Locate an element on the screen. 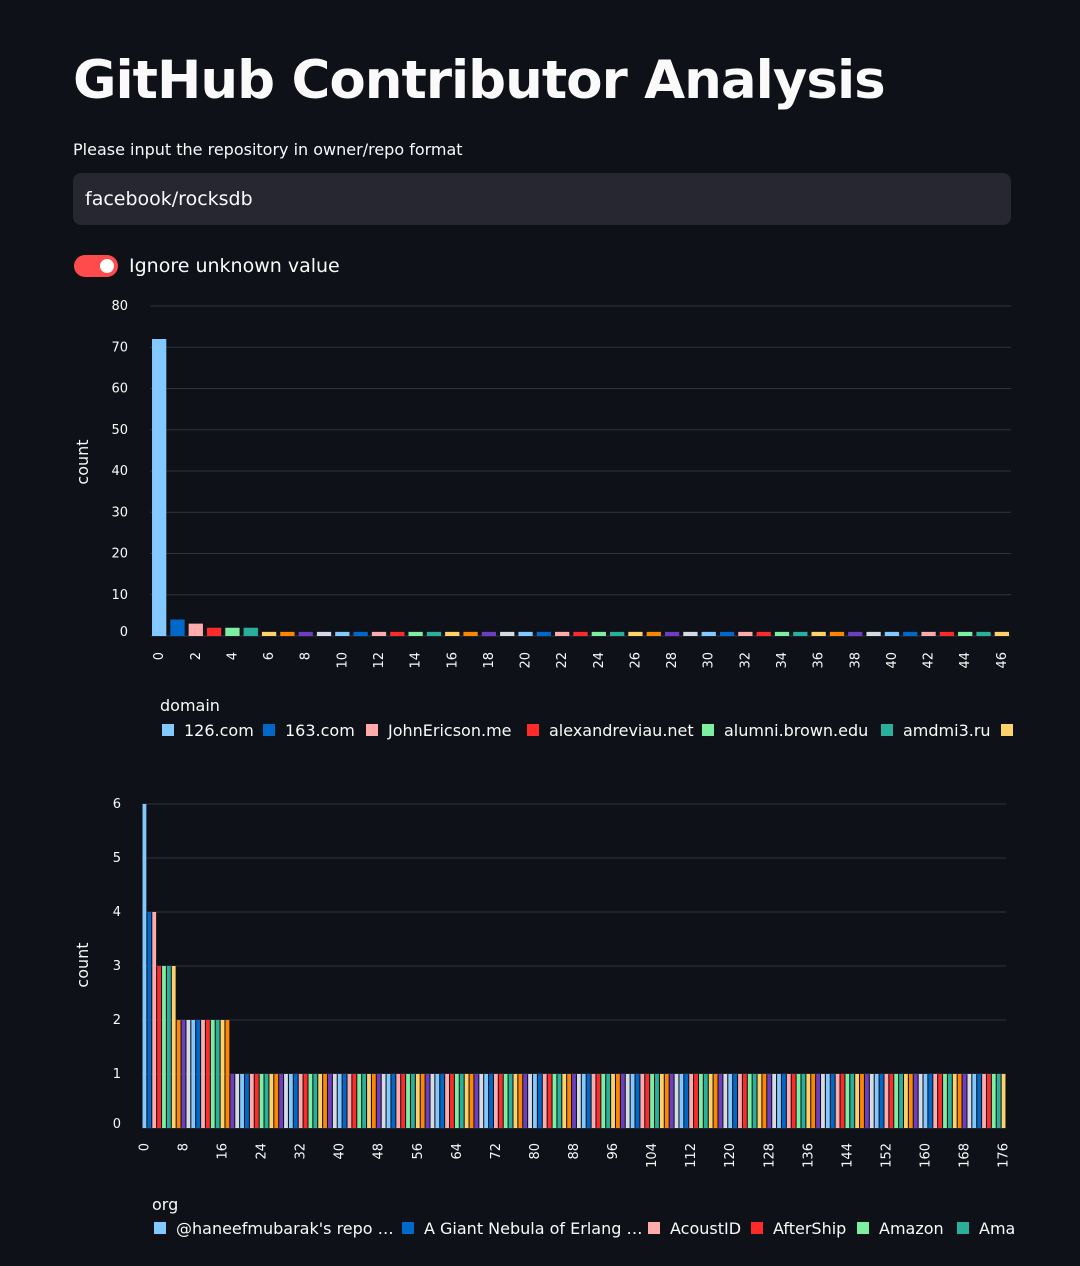 Image resolution: width=1080 pixels, height=1266 pixels. y-tick-label: 20 is located at coordinates (119, 554).